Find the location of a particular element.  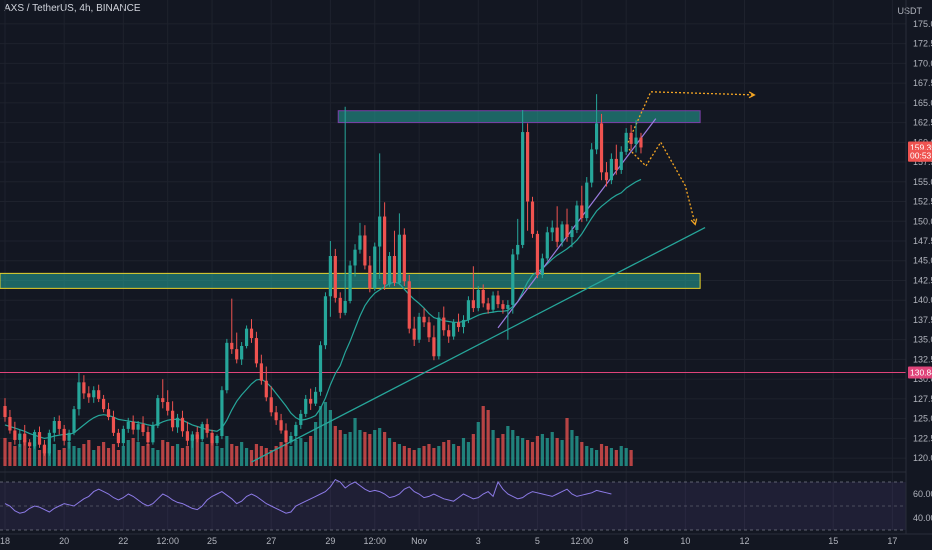

price-badge-label: 130.84 is located at coordinates (921, 373).